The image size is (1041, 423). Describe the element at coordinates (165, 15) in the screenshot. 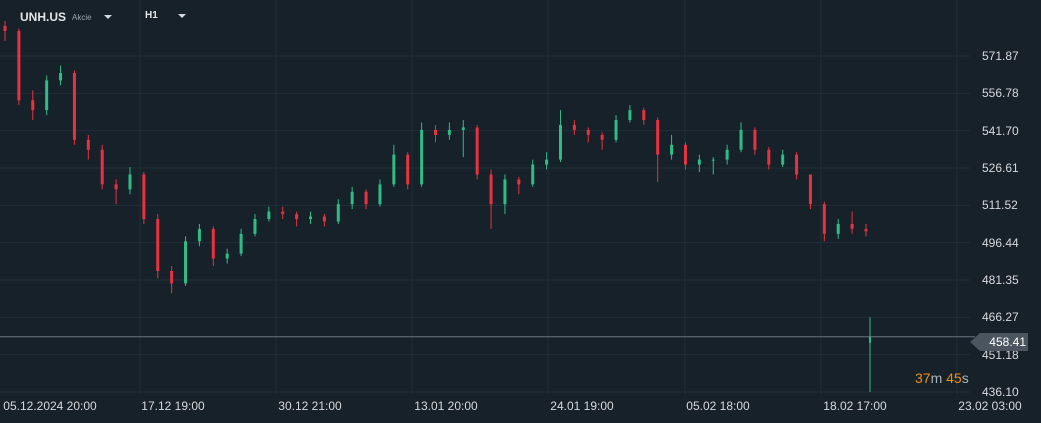

I see `timeframe-selector: H1` at that location.